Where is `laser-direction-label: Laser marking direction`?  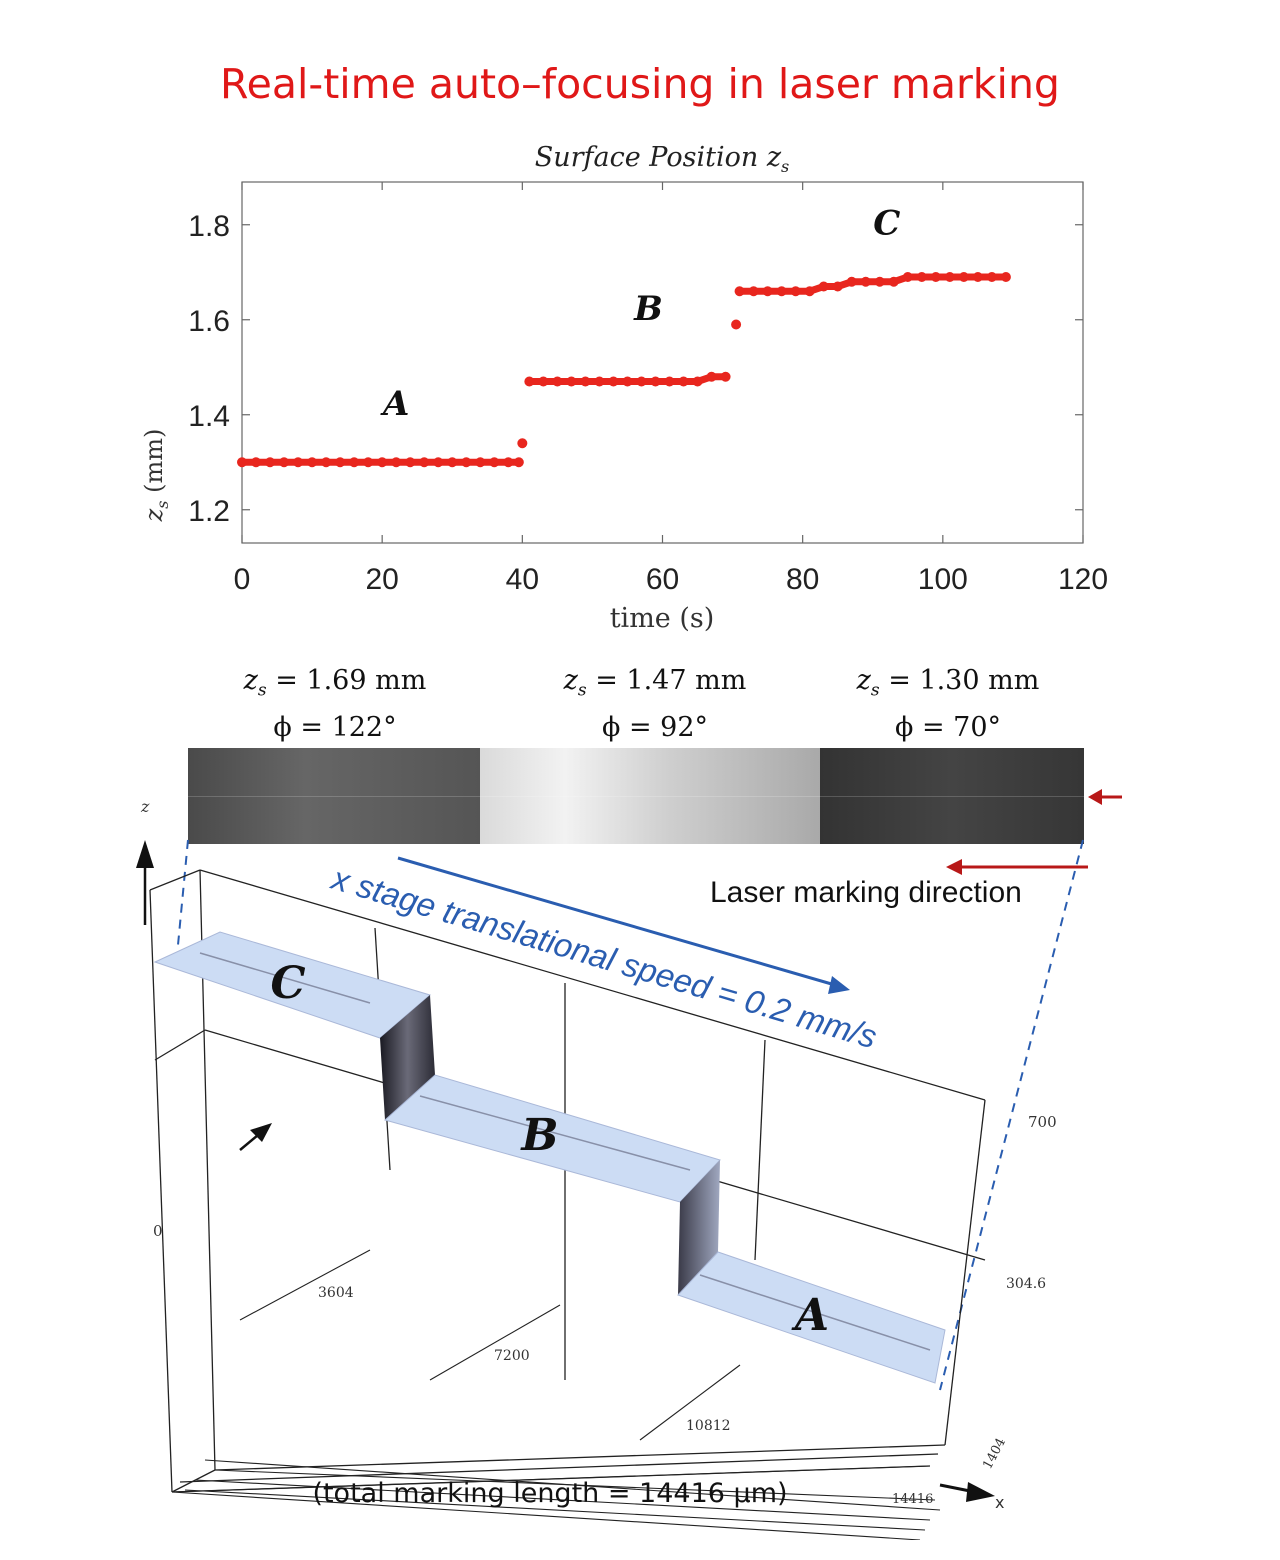 laser-direction-label: Laser marking direction is located at coordinates (866, 892).